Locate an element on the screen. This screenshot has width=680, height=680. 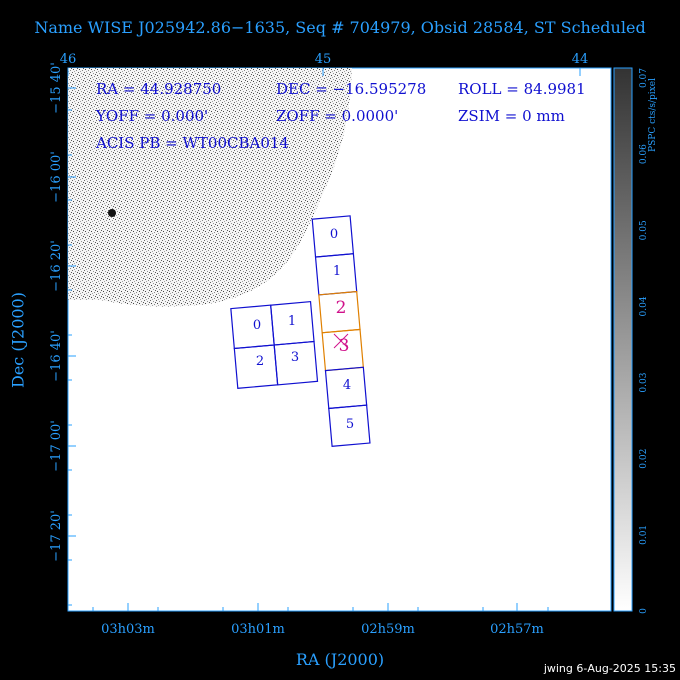
colorbar-tick-label: 0.03 is located at coordinates (644, 382).